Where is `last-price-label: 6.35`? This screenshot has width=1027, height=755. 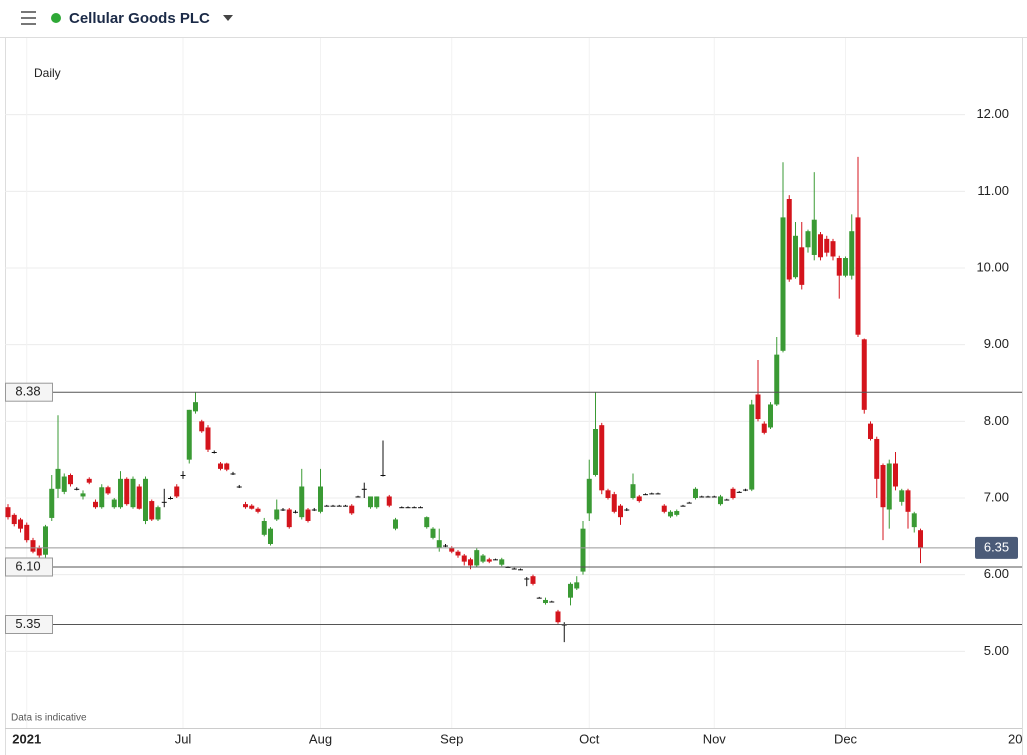
last-price-label: 6.35 is located at coordinates (996, 546).